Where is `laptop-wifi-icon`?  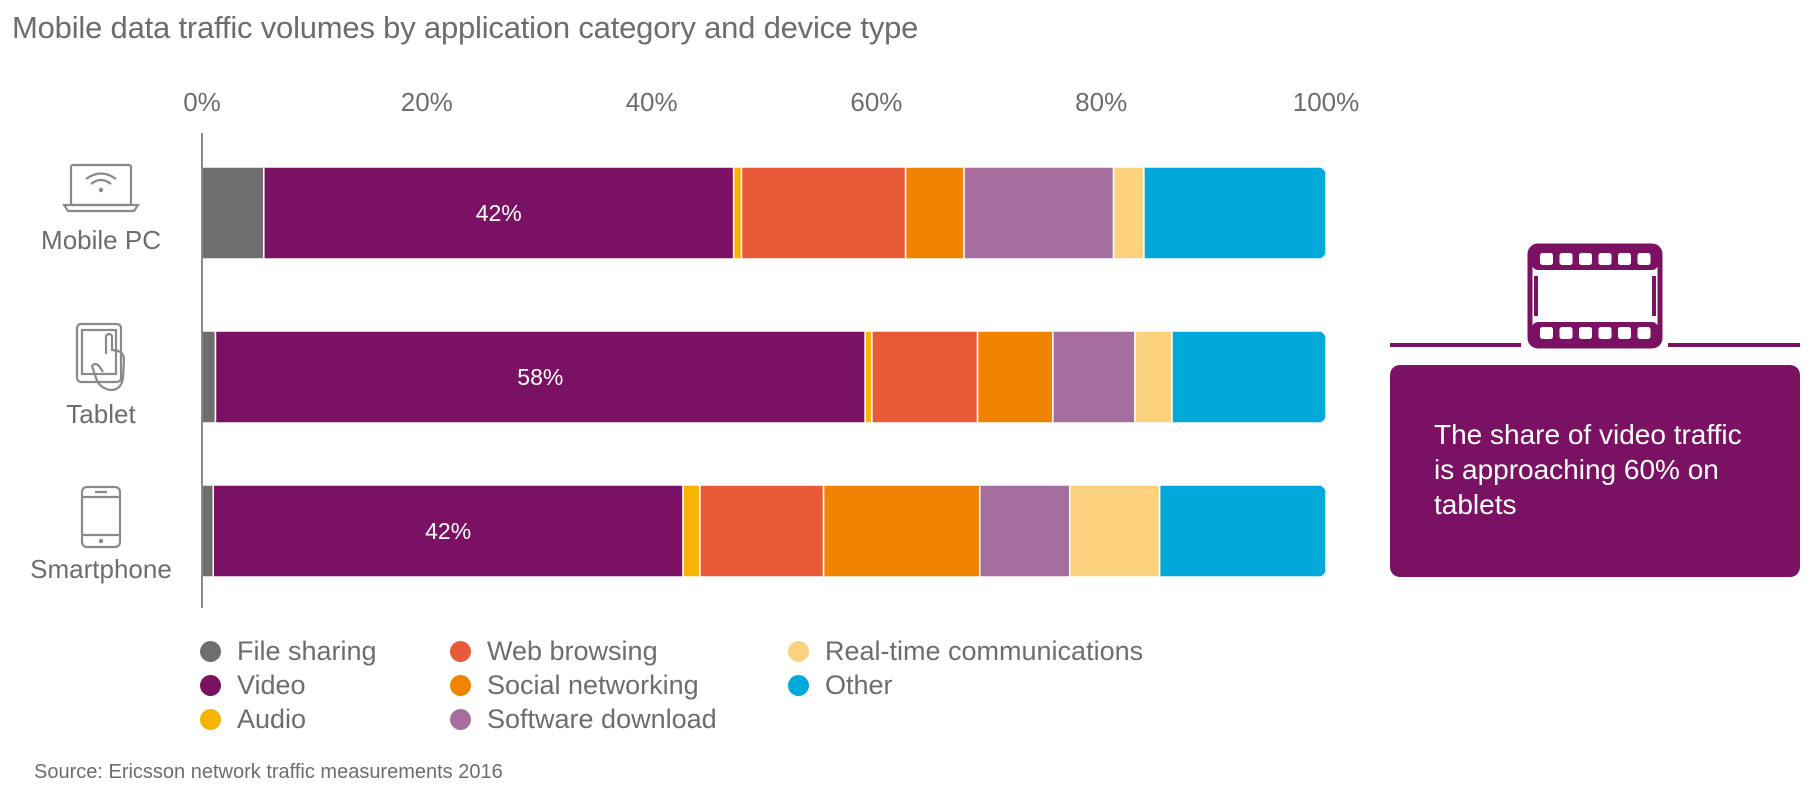 laptop-wifi-icon is located at coordinates (101, 188).